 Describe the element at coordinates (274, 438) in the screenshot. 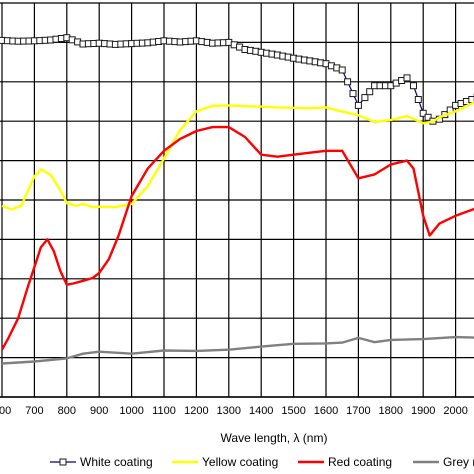

I see `x-axis-title: Wave length, λ (nm)` at that location.